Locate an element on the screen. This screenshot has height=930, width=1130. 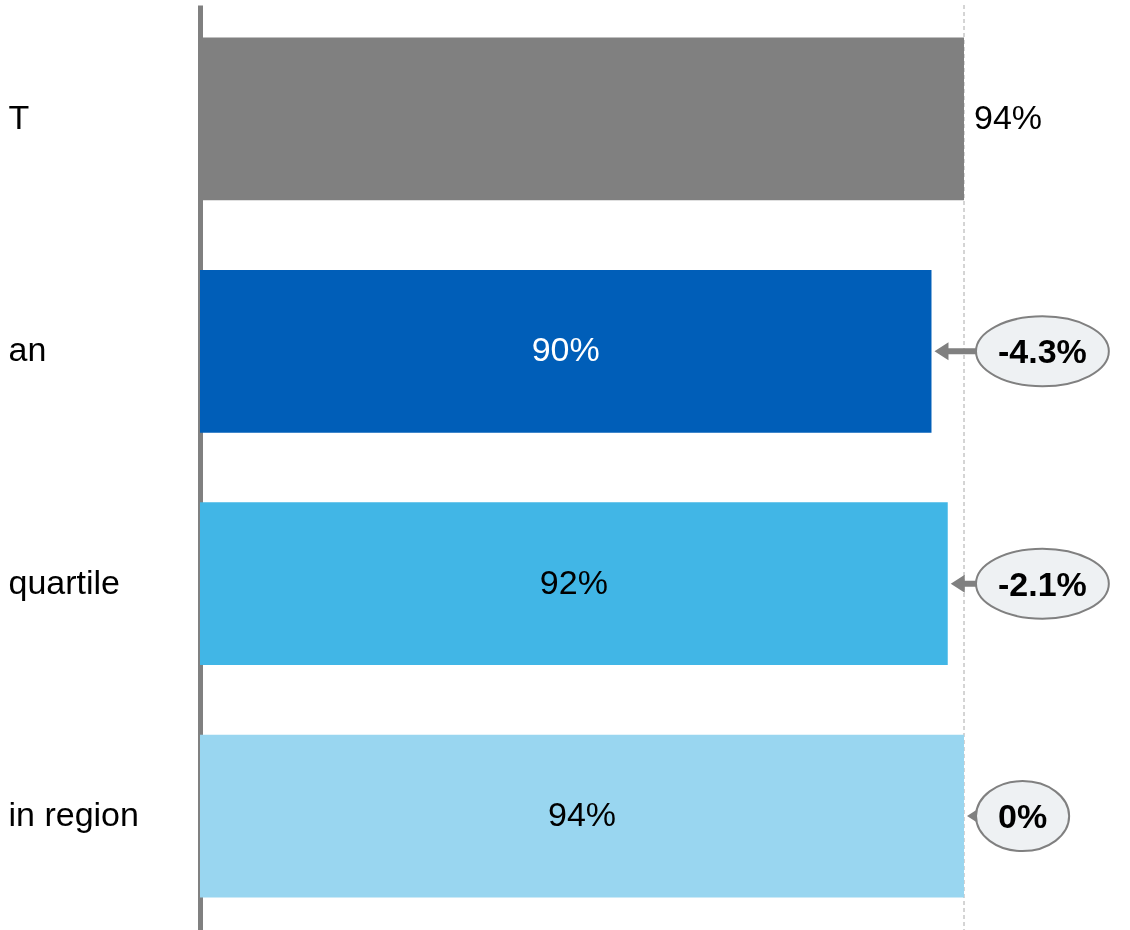
data-label: 92% is located at coordinates (573, 581).